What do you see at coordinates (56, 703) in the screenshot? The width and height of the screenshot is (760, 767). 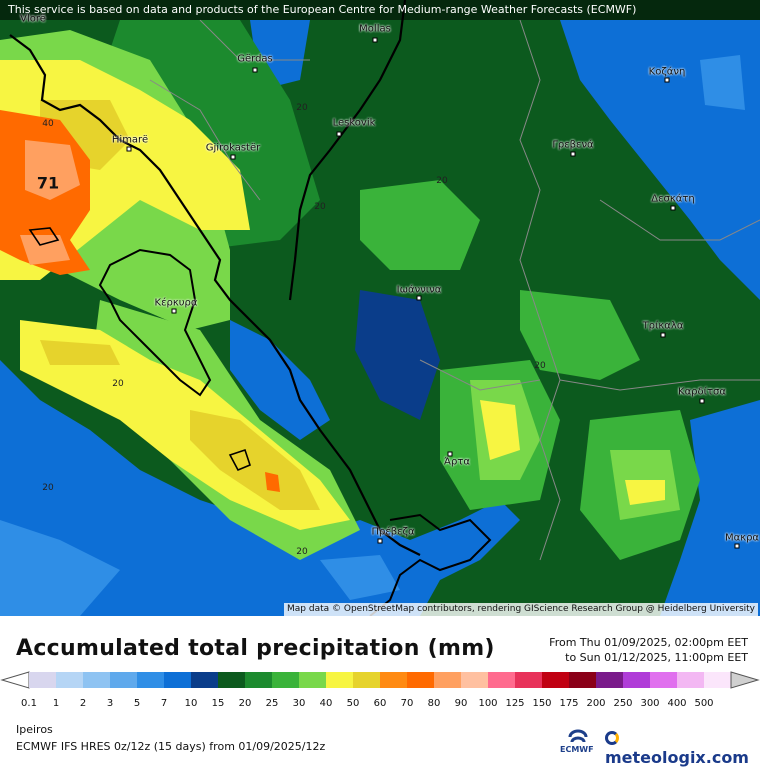 I see `legend-tick-label: 1` at bounding box center [56, 703].